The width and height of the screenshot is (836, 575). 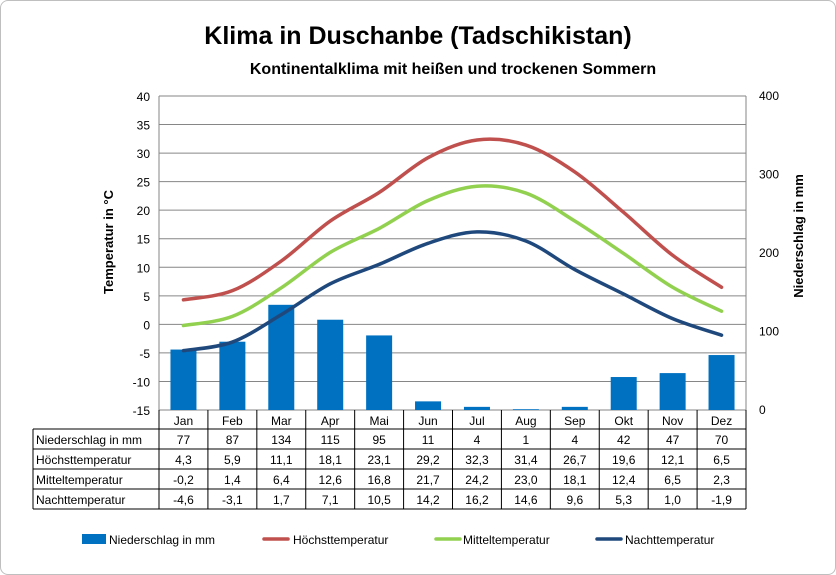 What do you see at coordinates (142, 411) in the screenshot?
I see `left-tick-label: -15` at bounding box center [142, 411].